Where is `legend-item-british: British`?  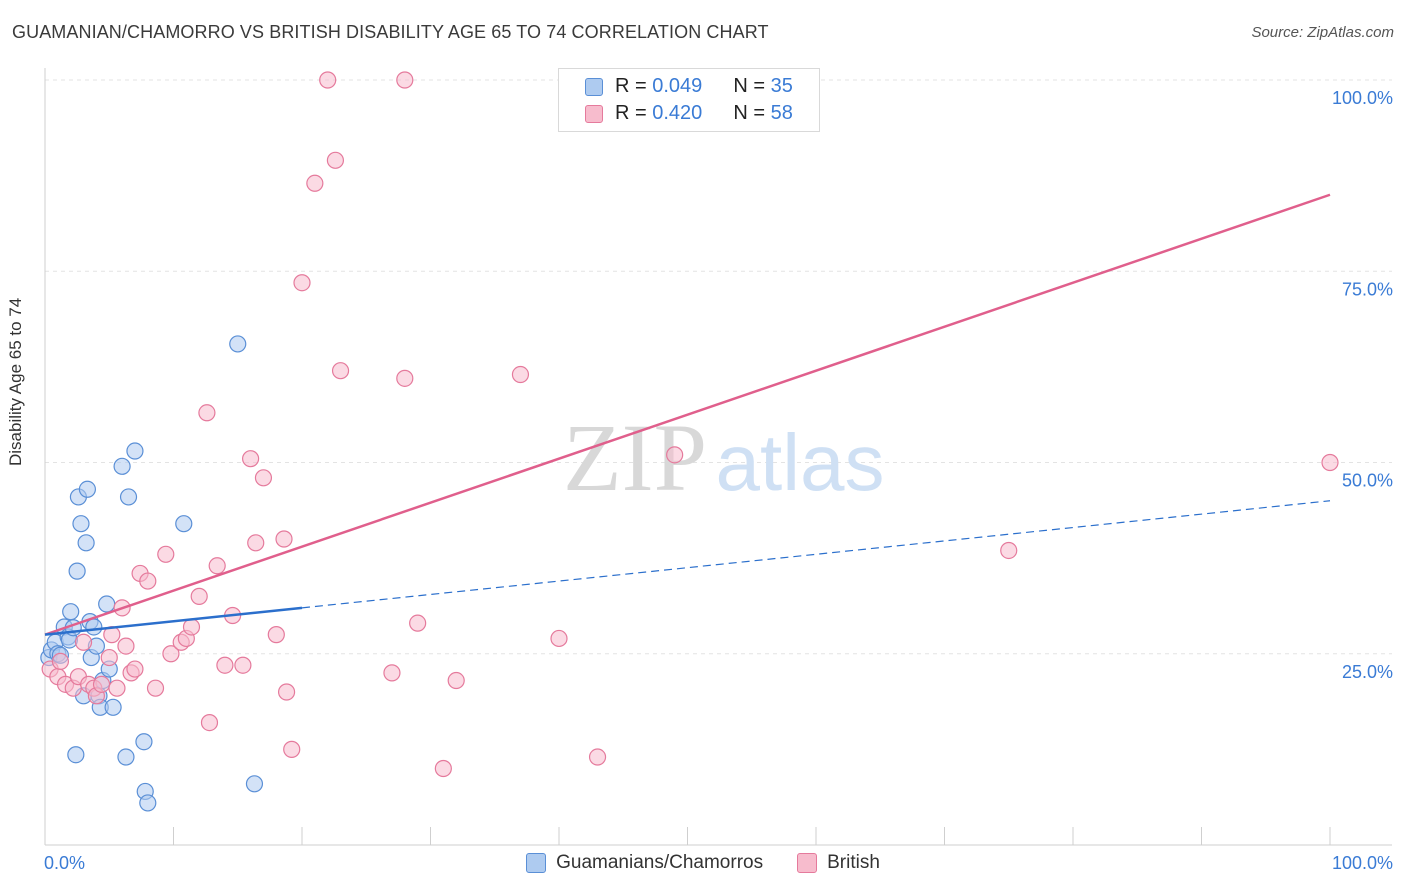 legend-item-british: British is located at coordinates (838, 863).